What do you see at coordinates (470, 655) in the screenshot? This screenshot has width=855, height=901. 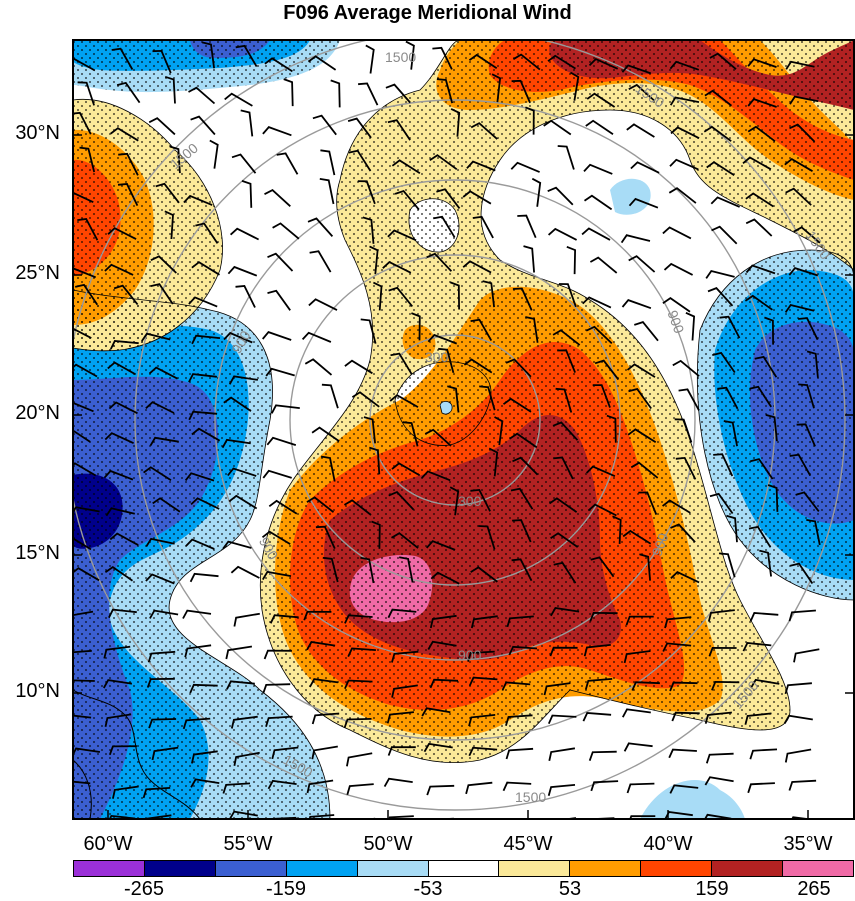 I see `ring-label: 900` at bounding box center [470, 655].